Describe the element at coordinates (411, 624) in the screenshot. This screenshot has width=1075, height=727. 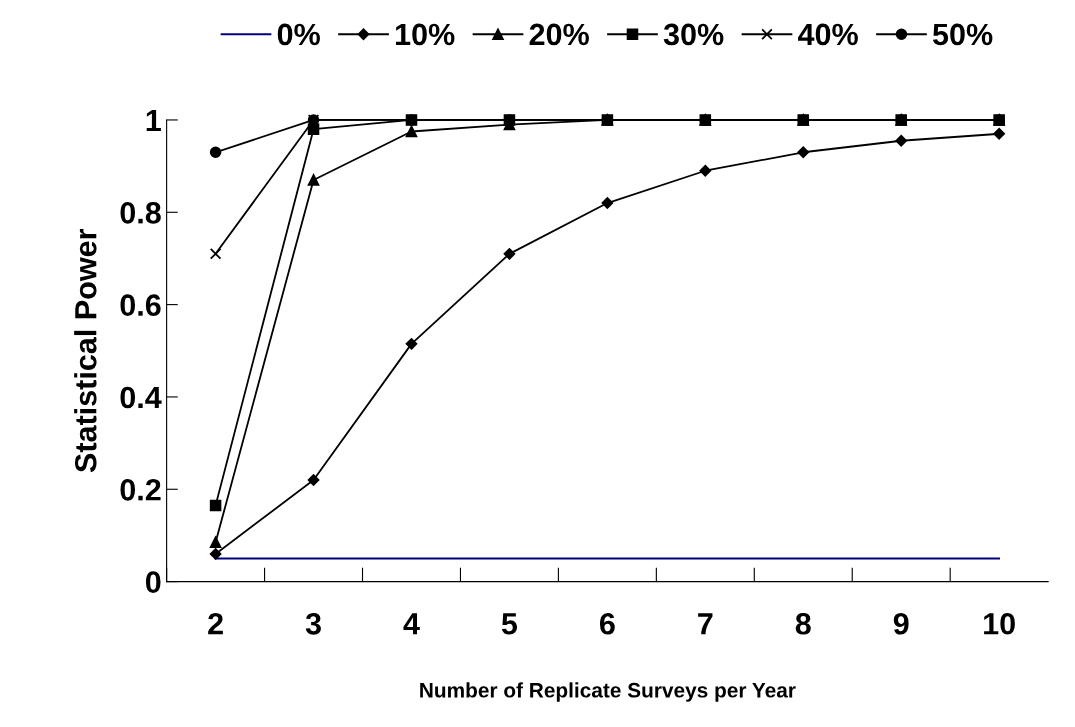
I see `x-tick-label: 4` at that location.